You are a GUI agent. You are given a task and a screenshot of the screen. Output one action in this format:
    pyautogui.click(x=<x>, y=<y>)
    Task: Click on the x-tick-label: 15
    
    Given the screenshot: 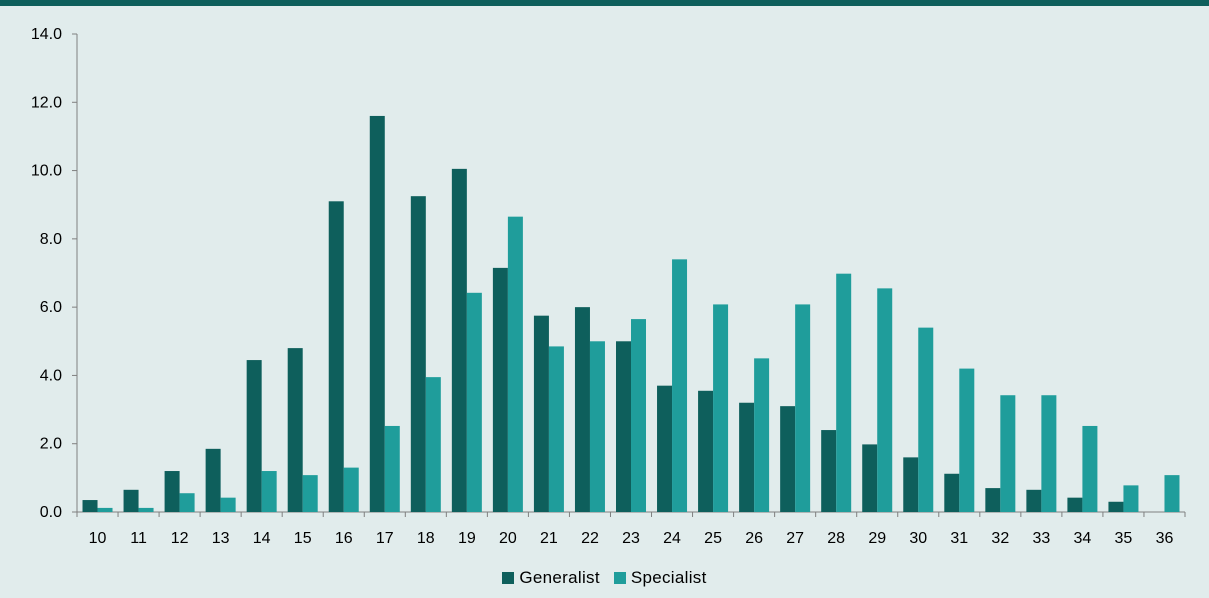 What is the action you would take?
    pyautogui.click(x=303, y=538)
    